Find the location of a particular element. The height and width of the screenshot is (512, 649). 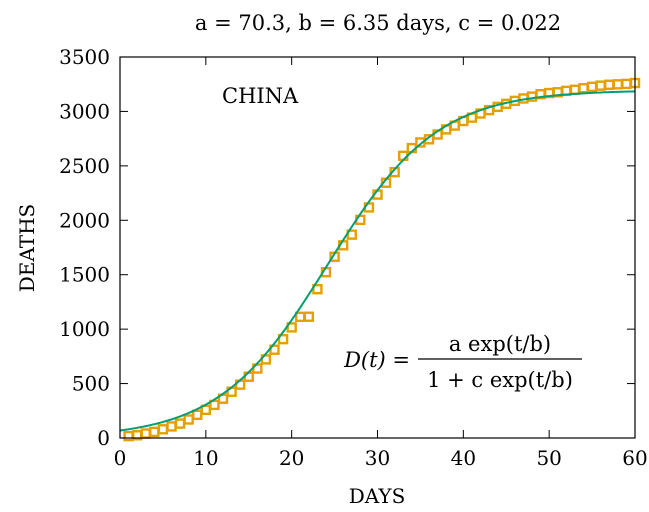

x-tick-label: 20 is located at coordinates (291, 458).